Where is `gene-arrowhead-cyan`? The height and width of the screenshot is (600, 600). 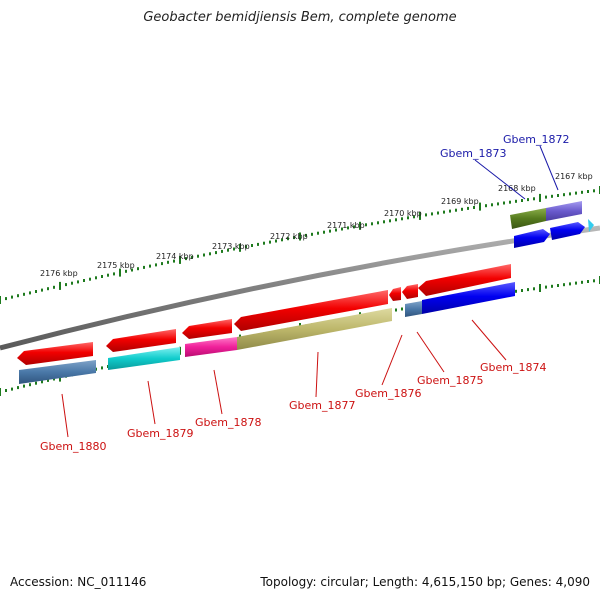
gene-arrowhead-cyan is located at coordinates (591, 225).